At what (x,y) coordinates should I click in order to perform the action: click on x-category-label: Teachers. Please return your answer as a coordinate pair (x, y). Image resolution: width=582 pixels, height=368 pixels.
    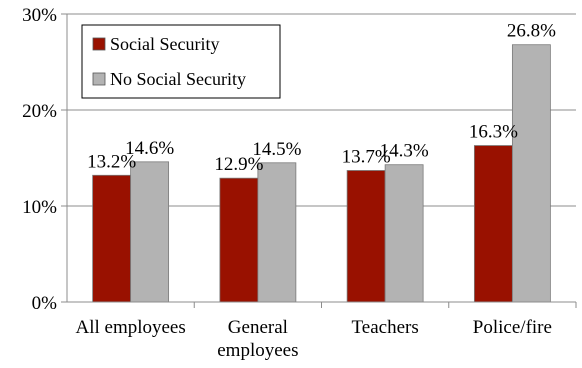
    Looking at the image, I should click on (385, 327).